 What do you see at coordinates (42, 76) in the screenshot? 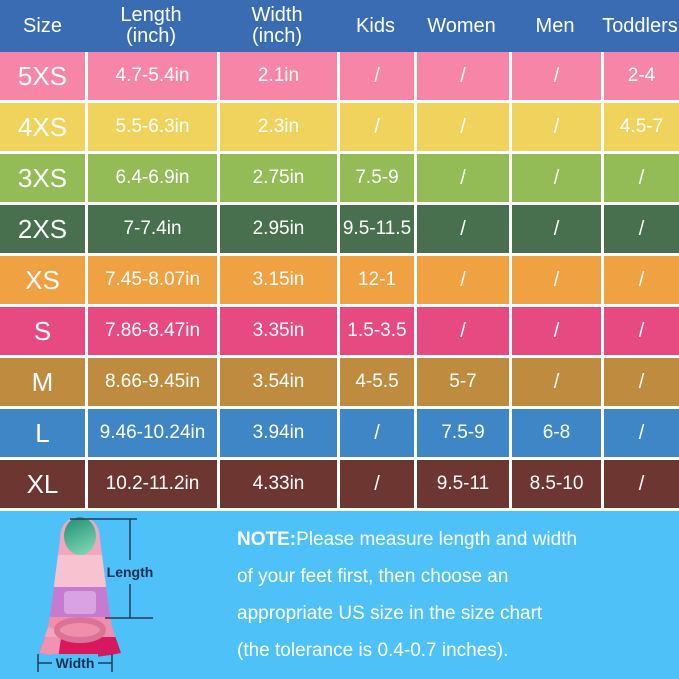
I see `size-cell: 5XS` at bounding box center [42, 76].